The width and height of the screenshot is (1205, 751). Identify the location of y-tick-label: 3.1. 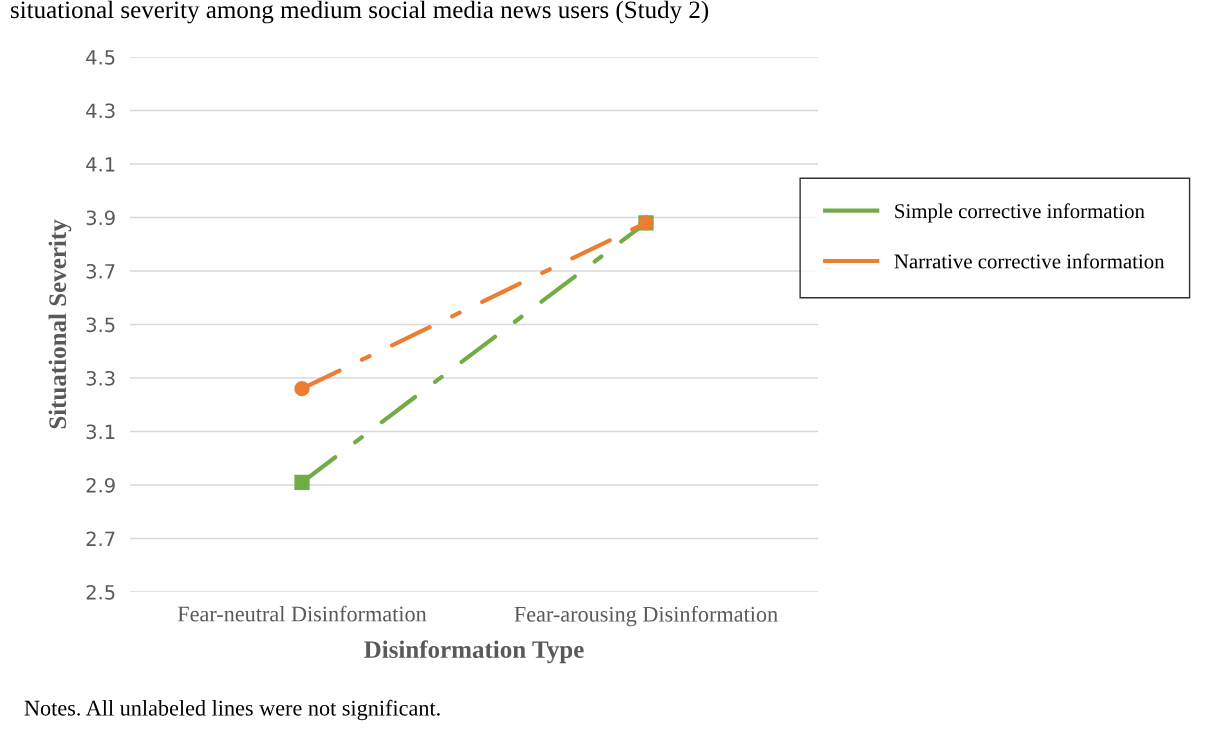
(100, 432).